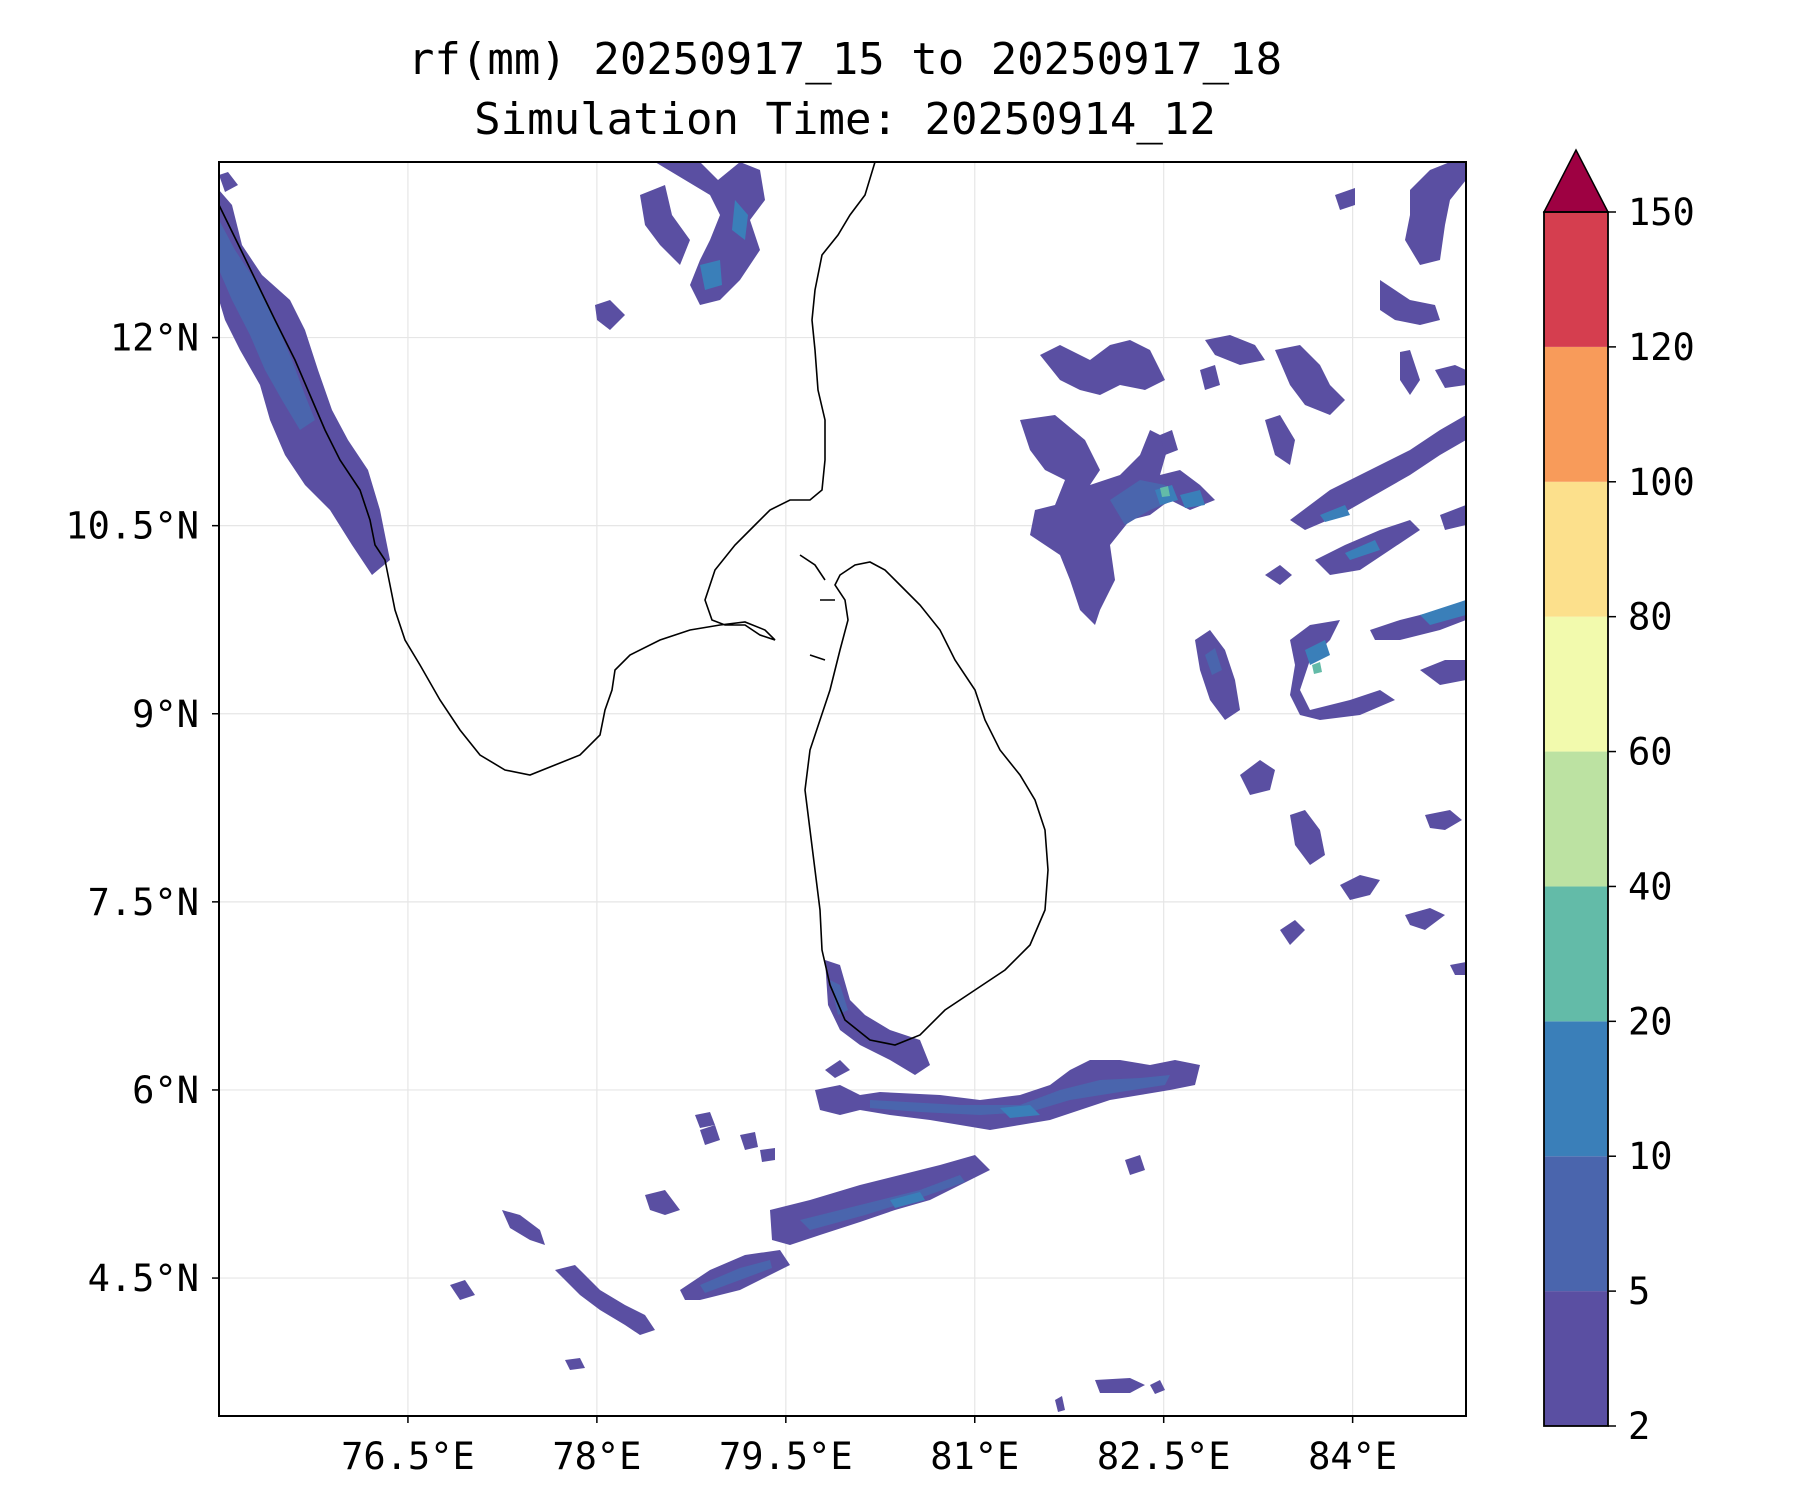 The width and height of the screenshot is (1800, 1500). Describe the element at coordinates (1650, 1021) in the screenshot. I see `colorbar-tick-label: 20` at that location.